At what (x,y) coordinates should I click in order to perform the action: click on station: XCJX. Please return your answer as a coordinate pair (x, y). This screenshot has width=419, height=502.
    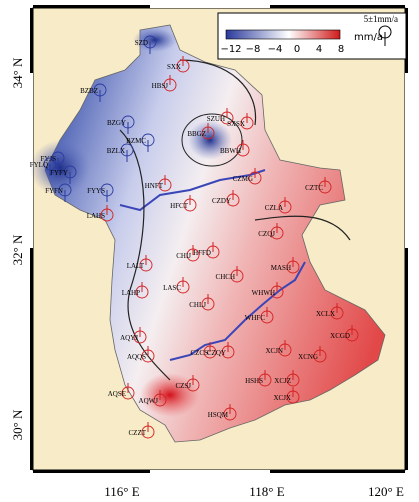
    Looking at the image, I should click on (286, 395).